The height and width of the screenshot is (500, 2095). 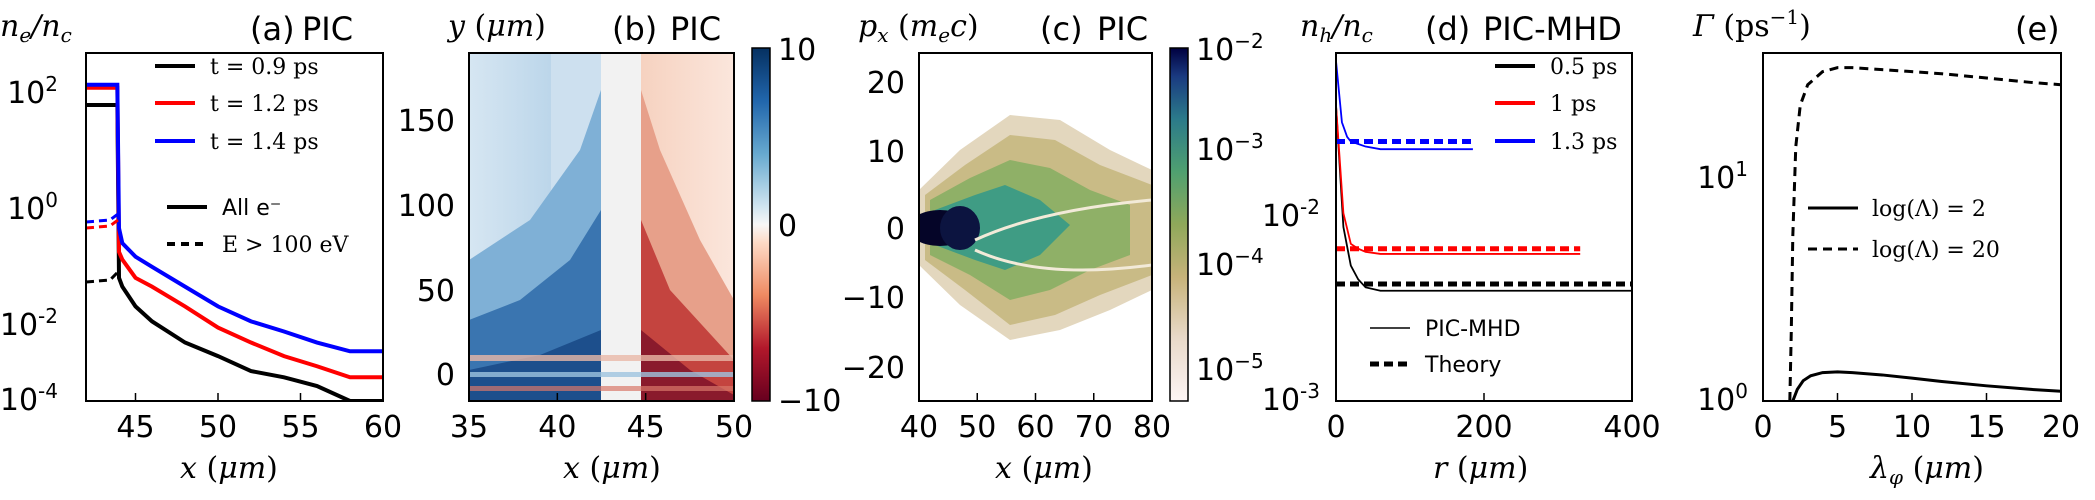 I want to click on panel-a-label: (a), so click(x=272, y=29).